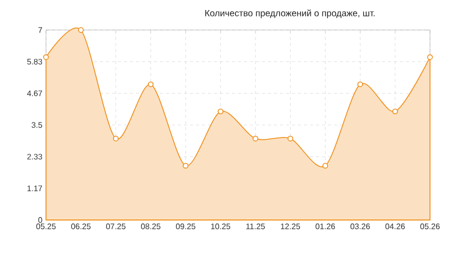 The width and height of the screenshot is (460, 265). I want to click on x-tick-label: 10.25, so click(220, 227).